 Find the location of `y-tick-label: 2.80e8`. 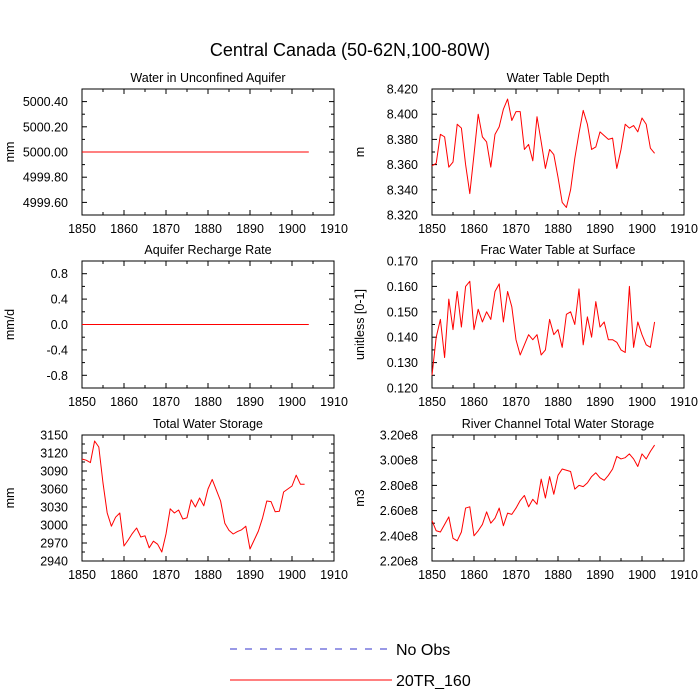

y-tick-label: 2.80e8 is located at coordinates (399, 486).